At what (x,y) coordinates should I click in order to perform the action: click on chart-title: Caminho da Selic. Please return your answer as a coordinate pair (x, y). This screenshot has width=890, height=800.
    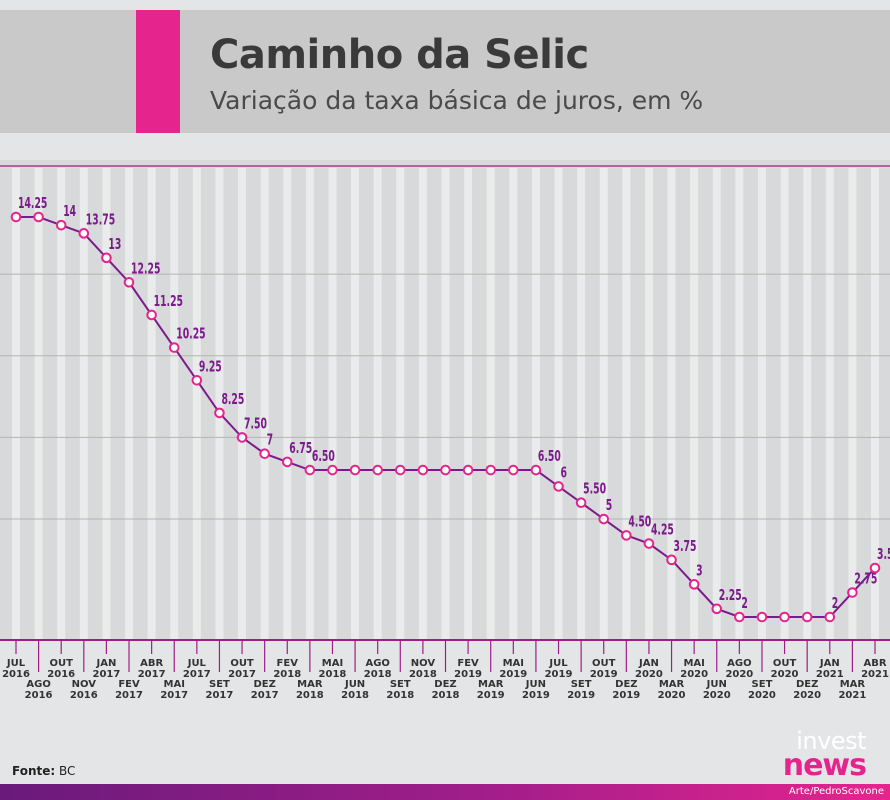
    Looking at the image, I should click on (399, 55).